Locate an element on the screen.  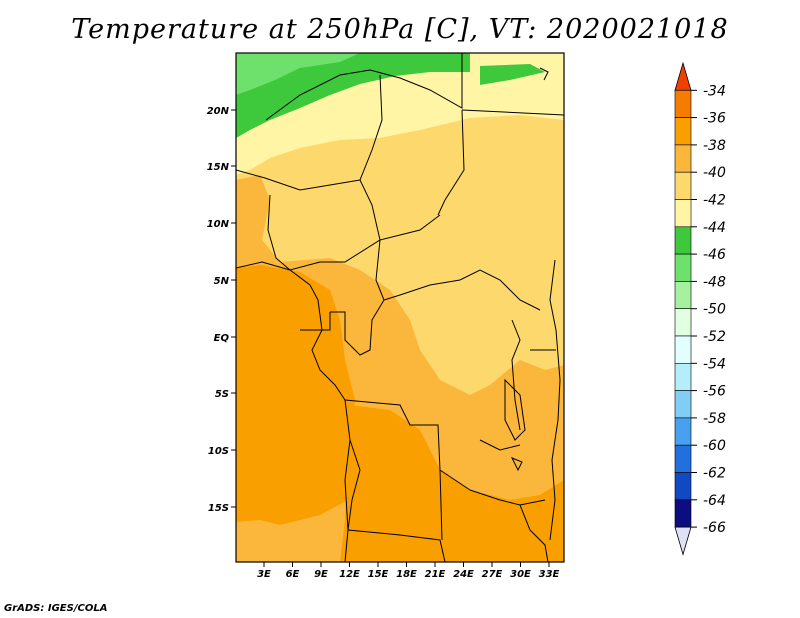
grads-credit: GrADS: IGES/COLA is located at coordinates (56, 608).